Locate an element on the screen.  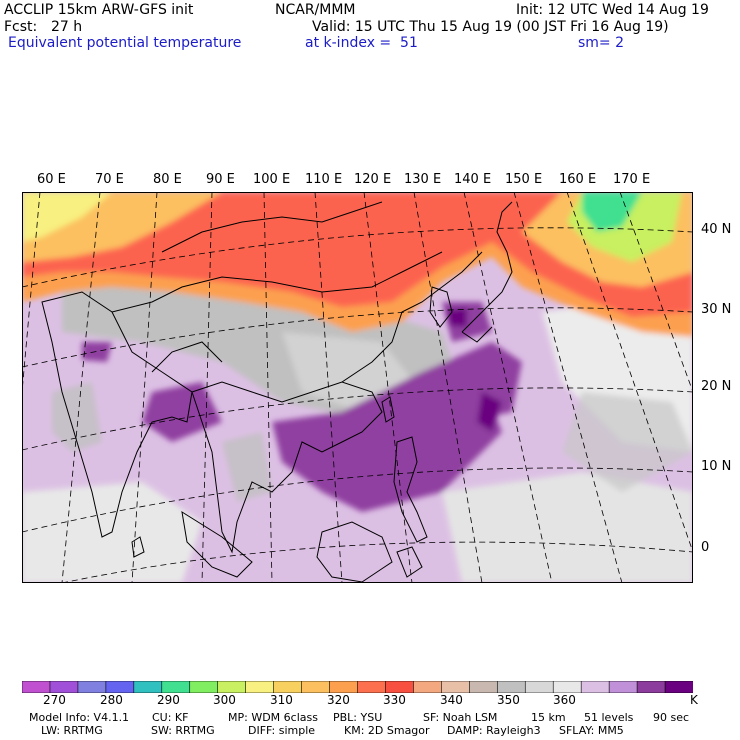
colorbar-tick-label: 290 is located at coordinates (168, 700).